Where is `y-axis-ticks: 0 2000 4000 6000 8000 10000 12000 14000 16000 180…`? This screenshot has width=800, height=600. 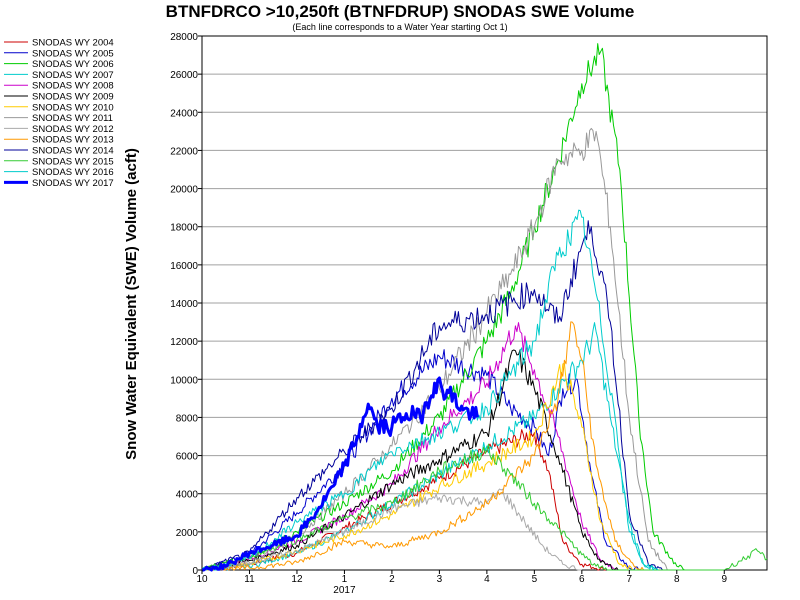 y-axis-ticks: 0 2000 4000 6000 8000 10000 12000 14000 16000 180… is located at coordinates (186, 304).